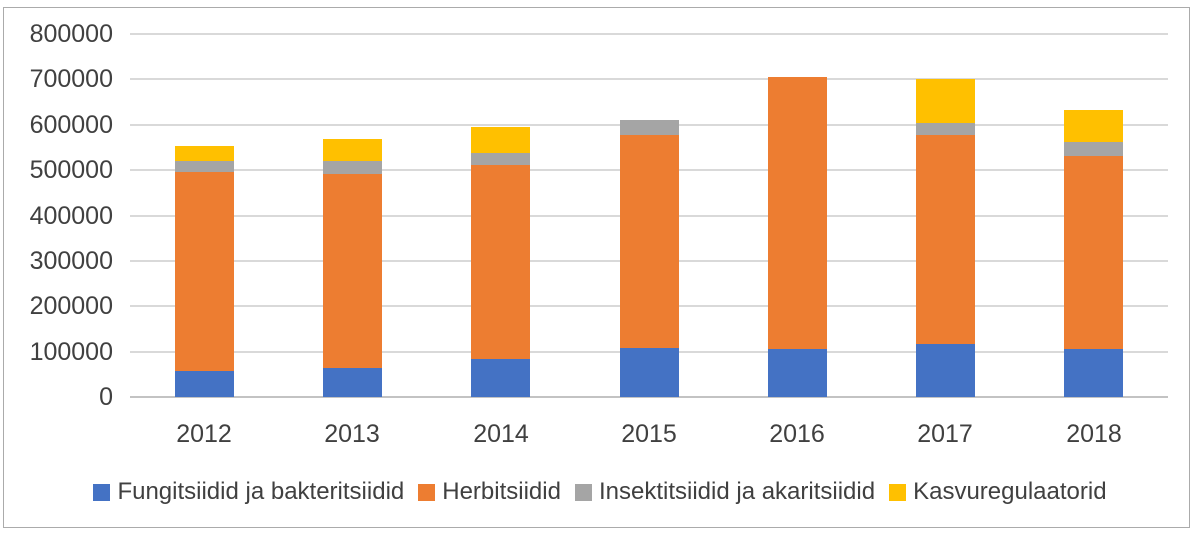  I want to click on bar-segment-2015-fungitsiidid-ja-bakteritsiidid, so click(649, 372).